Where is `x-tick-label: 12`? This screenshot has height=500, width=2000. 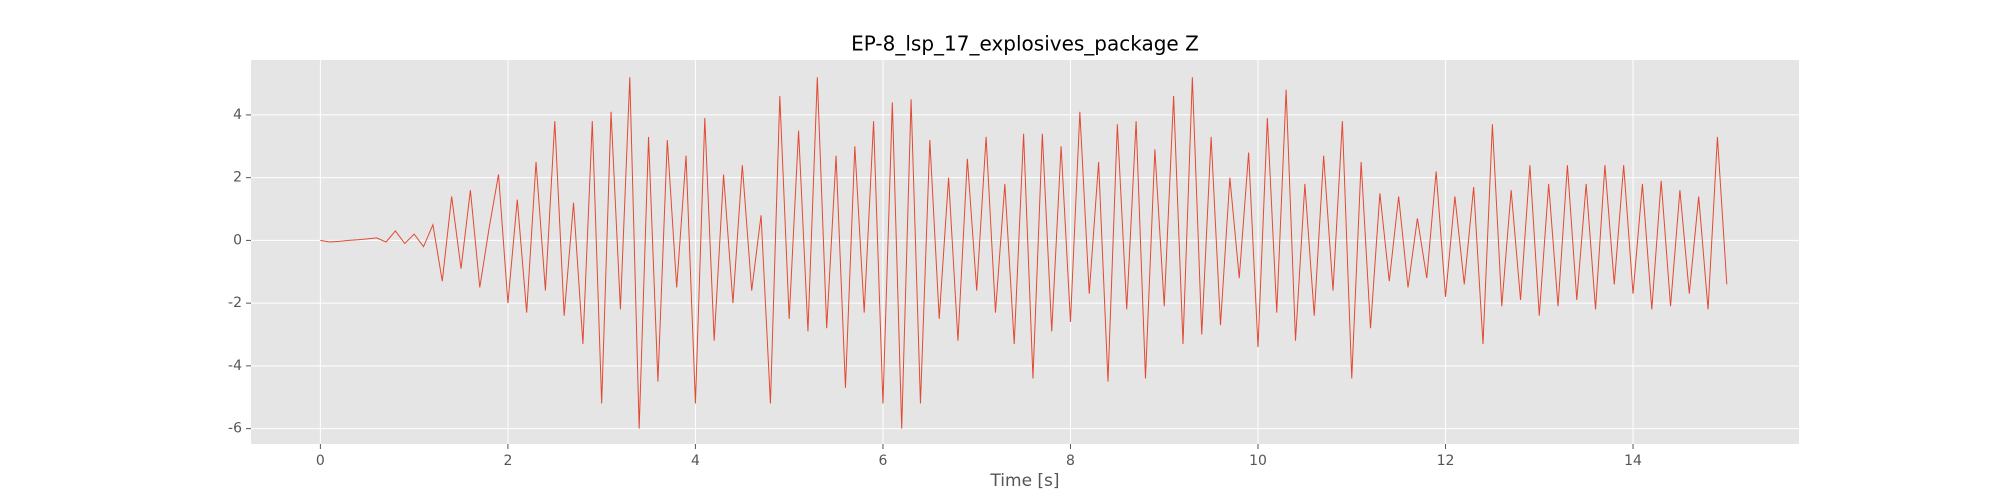
x-tick-label: 12 is located at coordinates (1446, 461).